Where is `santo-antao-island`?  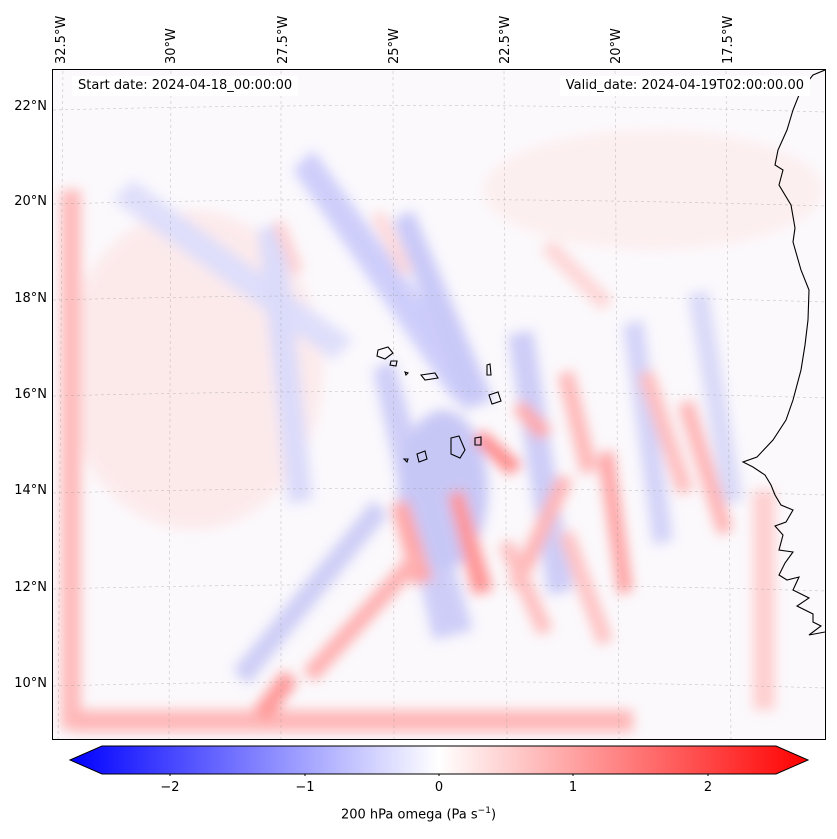 santo-antao-island is located at coordinates (385, 353).